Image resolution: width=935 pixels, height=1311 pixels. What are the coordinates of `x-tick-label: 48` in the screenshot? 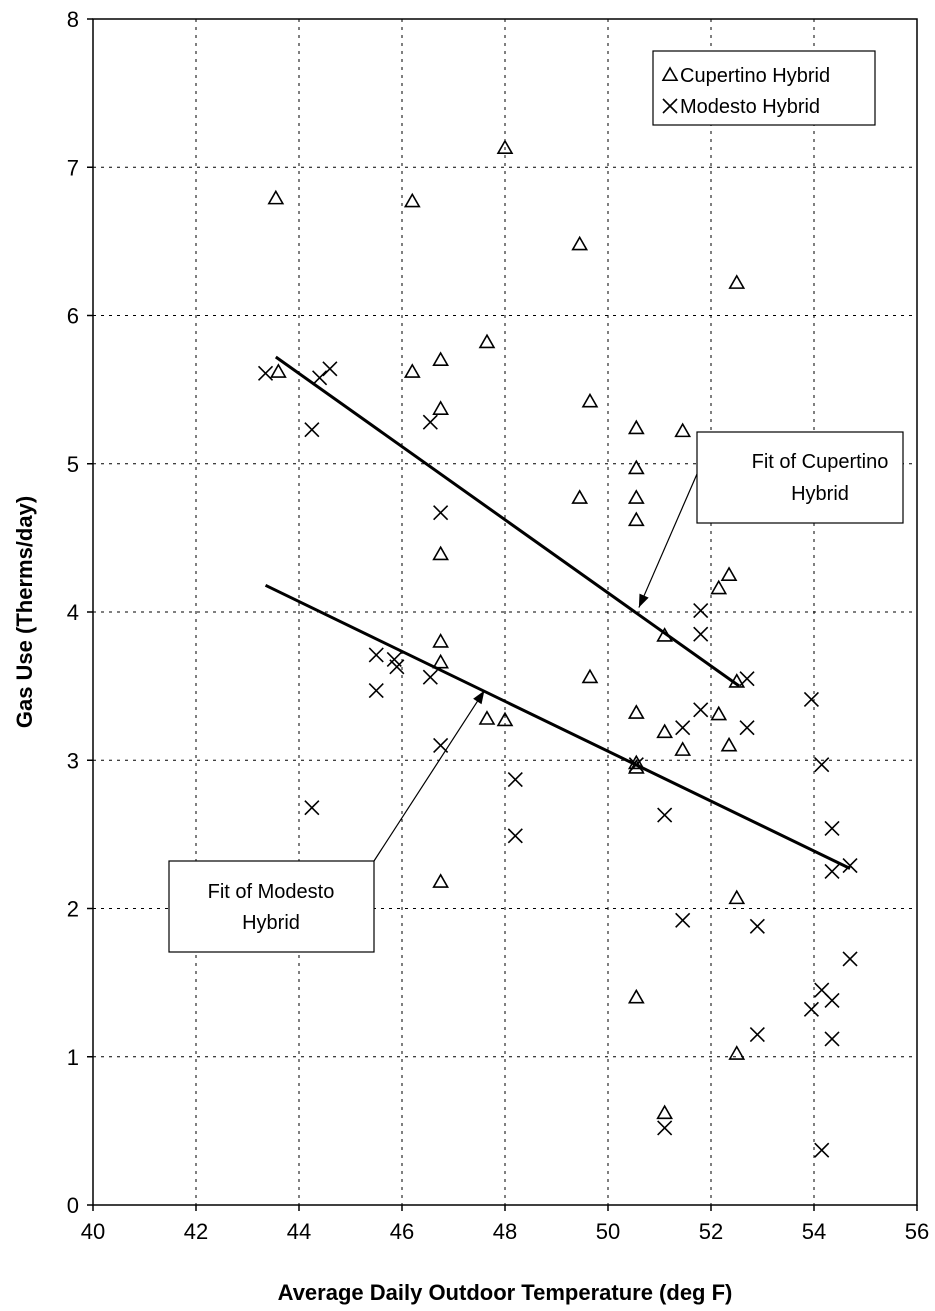 It's located at (505, 1231).